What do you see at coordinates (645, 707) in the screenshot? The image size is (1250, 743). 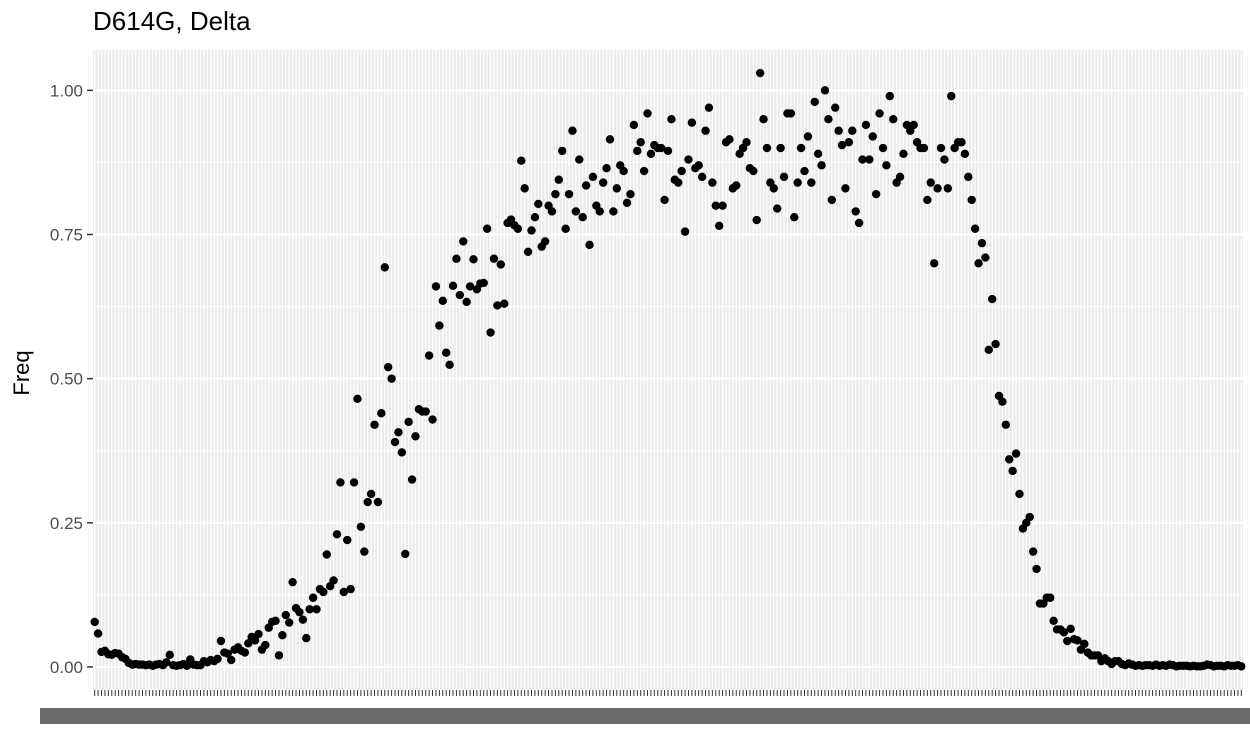 I see `x-axis-ticks` at bounding box center [645, 707].